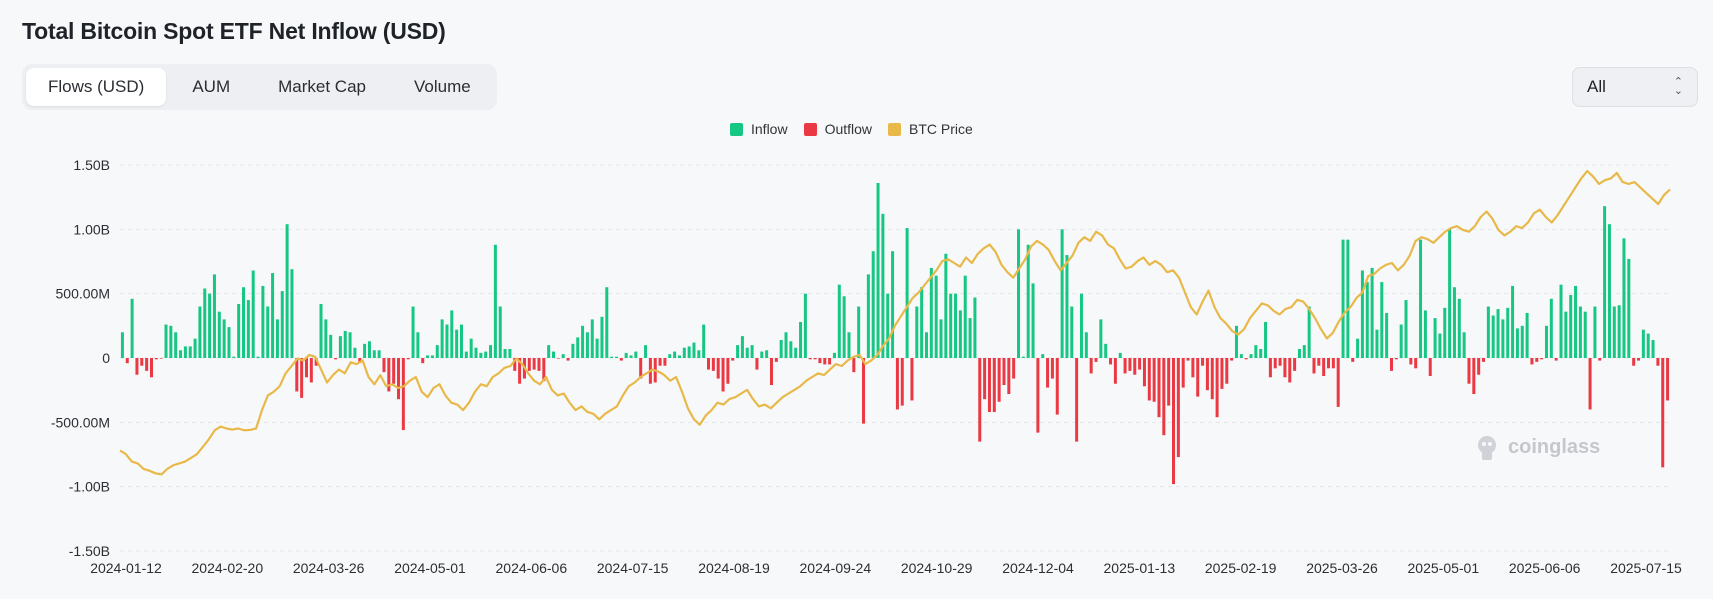 Image resolution: width=1713 pixels, height=599 pixels. What do you see at coordinates (106, 358) in the screenshot?
I see `y-tick-label: 0` at bounding box center [106, 358].